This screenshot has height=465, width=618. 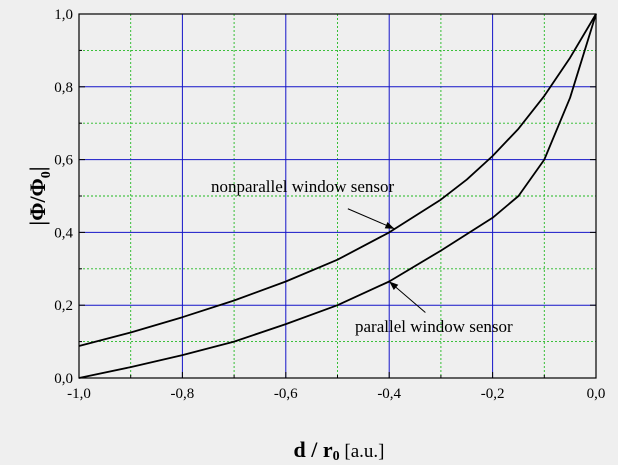 I want to click on x-tick-label: 0,0, so click(x=596, y=394).